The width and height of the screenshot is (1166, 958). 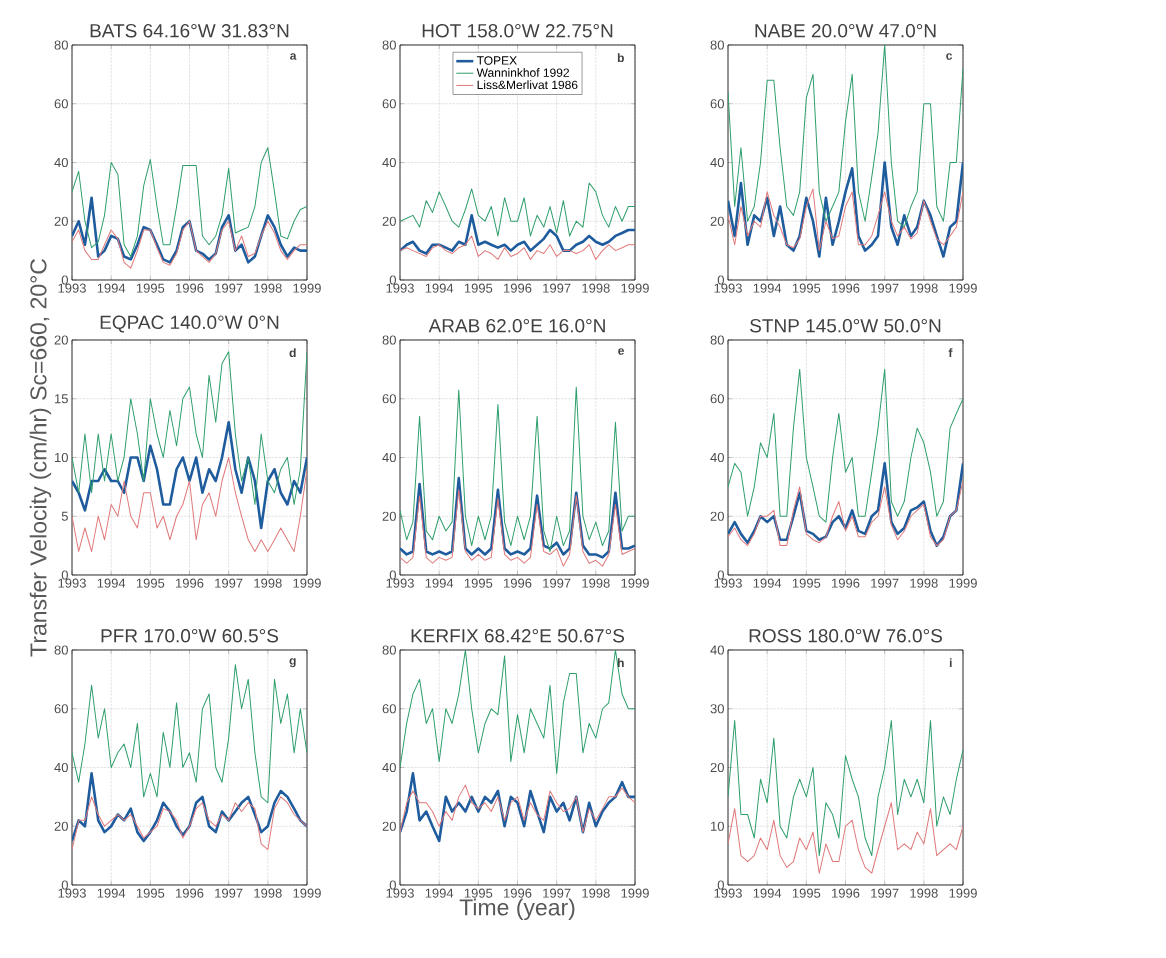 I want to click on annotation: a, so click(x=293, y=56).